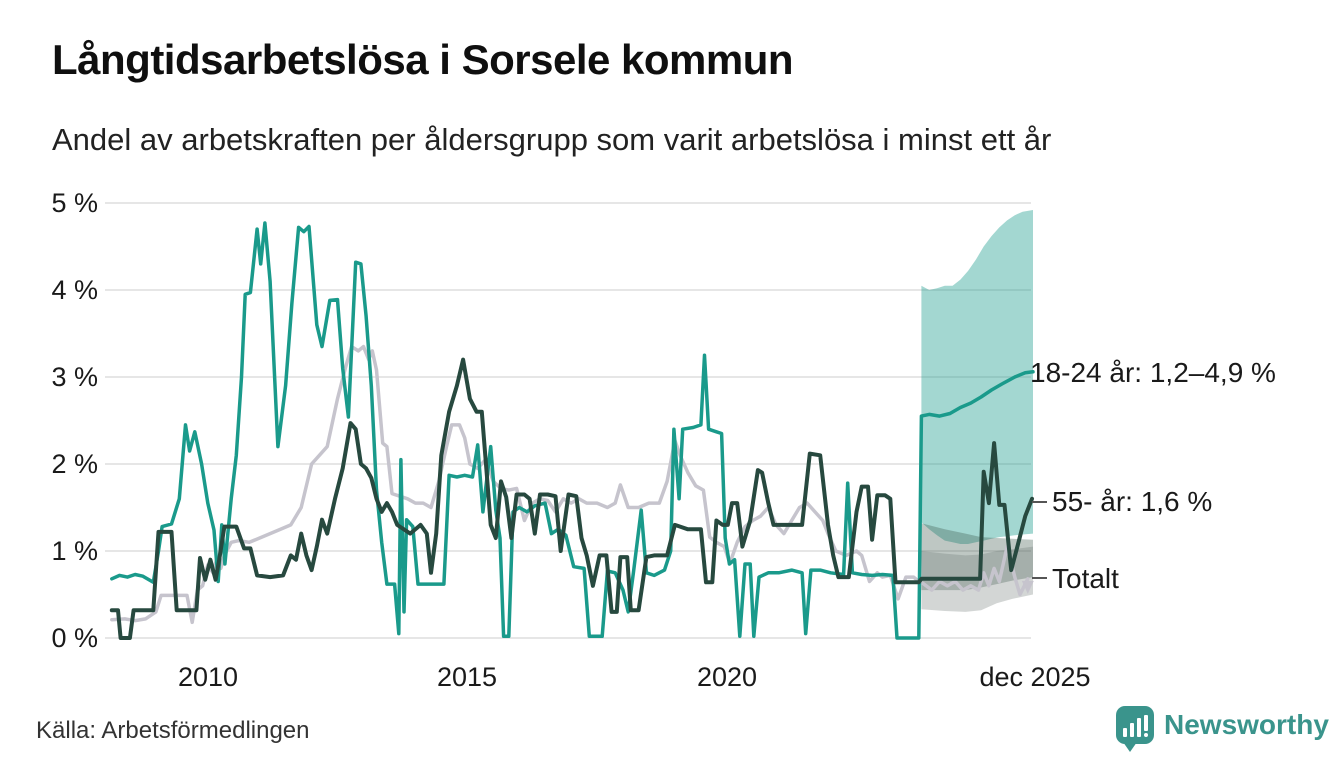 Image resolution: width=1340 pixels, height=780 pixels. I want to click on source-note: Källa: Arbetsförmedlingen, so click(173, 730).